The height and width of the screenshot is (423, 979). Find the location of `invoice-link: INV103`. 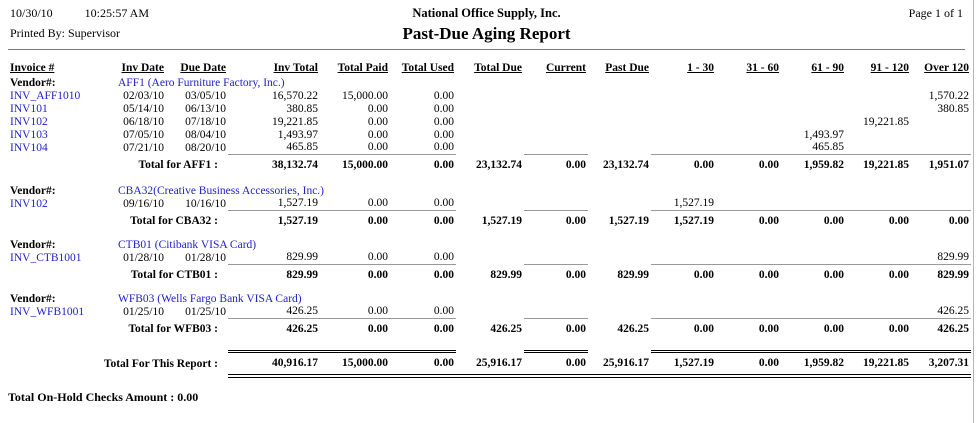

invoice-link: INV103 is located at coordinates (29, 134).